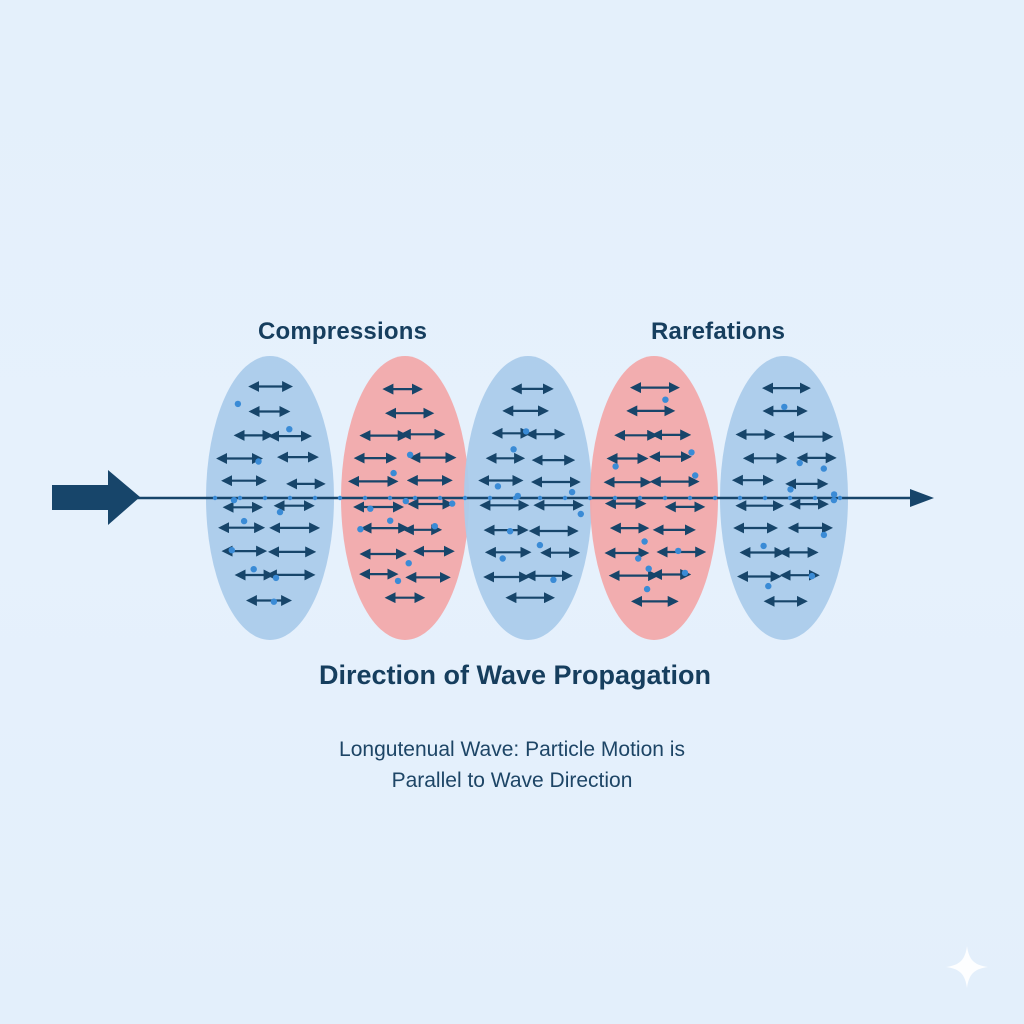  What do you see at coordinates (512, 780) in the screenshot?
I see `caption-line-2: Parallel to Wave Direction` at bounding box center [512, 780].